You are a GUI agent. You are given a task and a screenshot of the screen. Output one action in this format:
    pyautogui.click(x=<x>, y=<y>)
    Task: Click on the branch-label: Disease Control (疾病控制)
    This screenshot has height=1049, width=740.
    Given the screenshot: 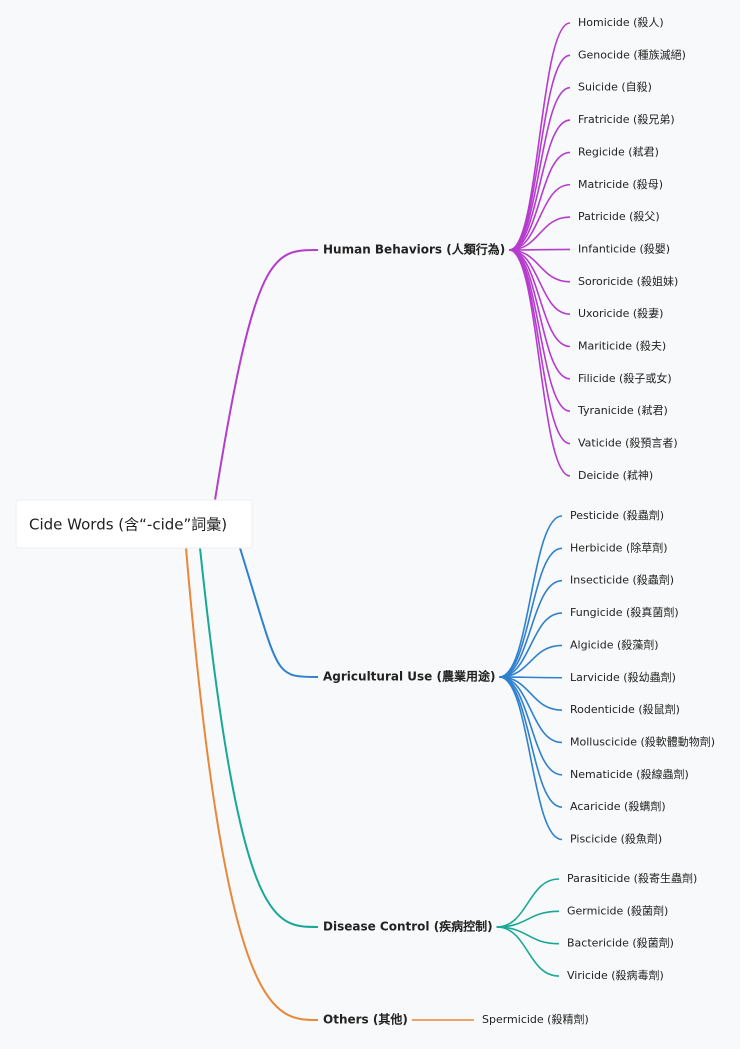 What is the action you would take?
    pyautogui.click(x=408, y=926)
    